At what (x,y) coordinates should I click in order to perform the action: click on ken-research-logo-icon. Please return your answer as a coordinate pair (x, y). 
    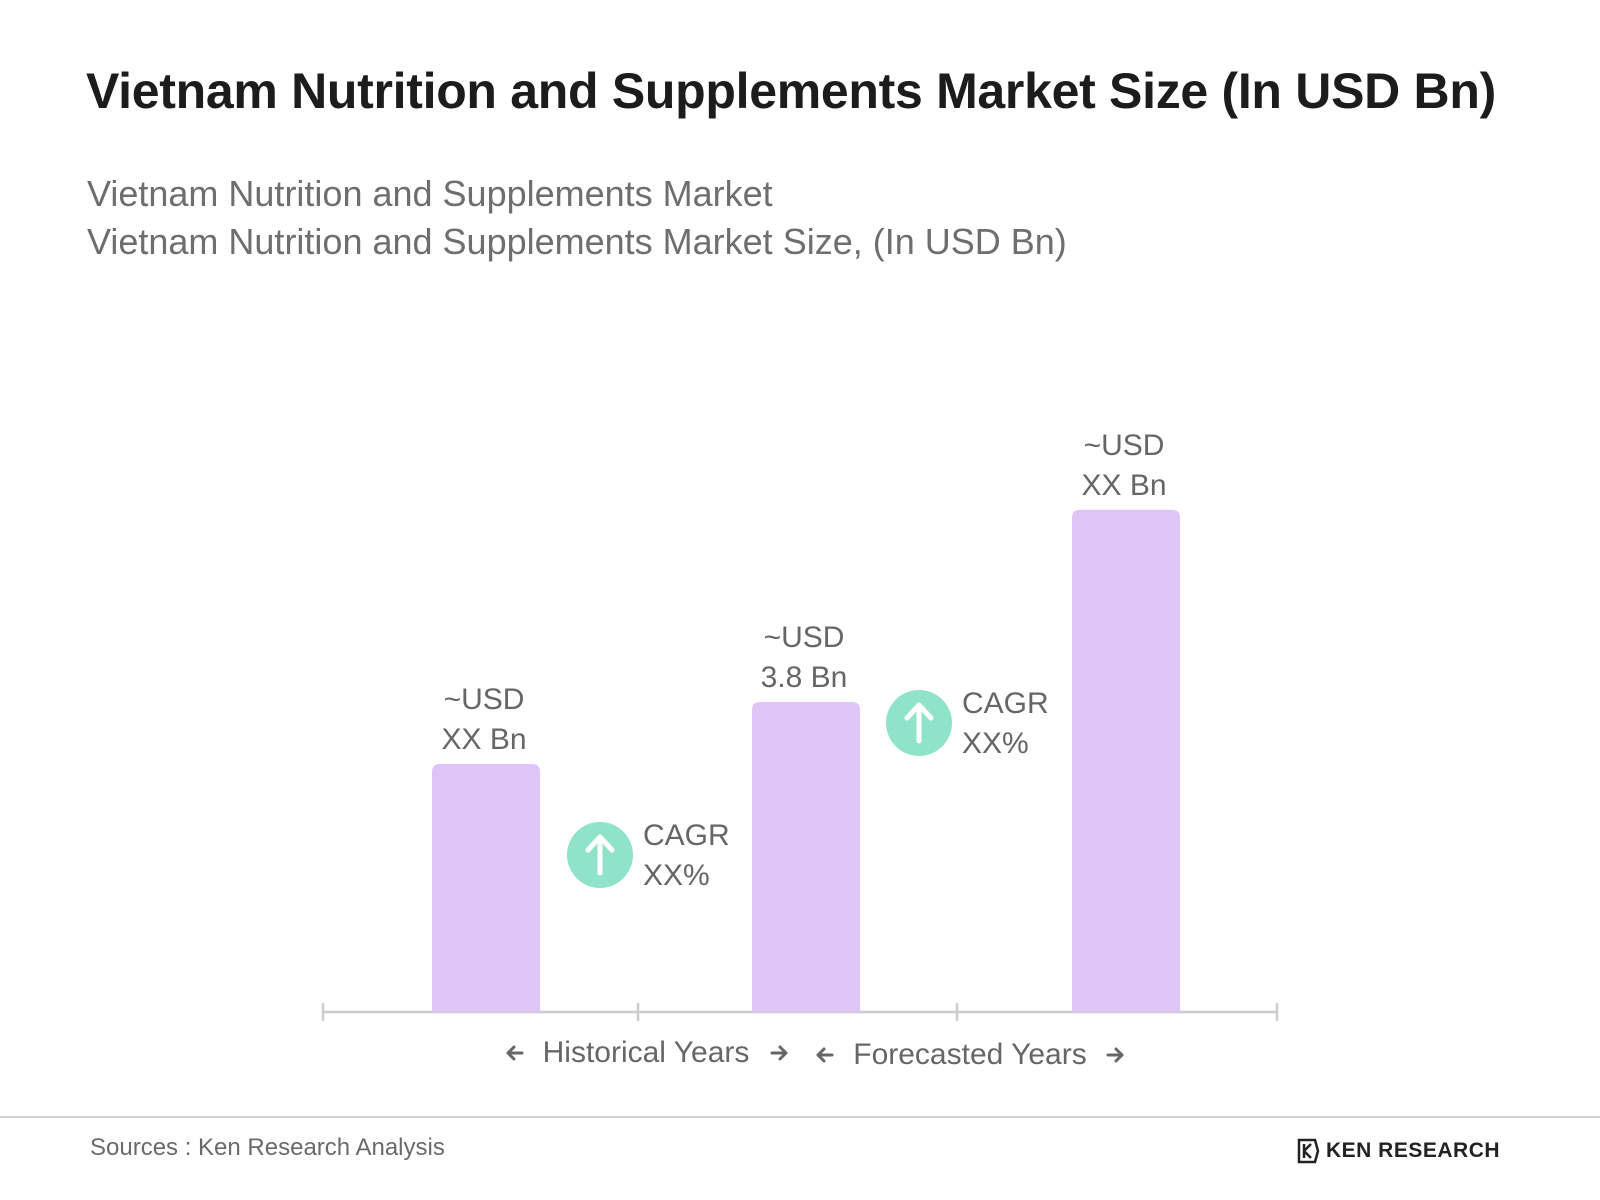
    Looking at the image, I should click on (1308, 1151).